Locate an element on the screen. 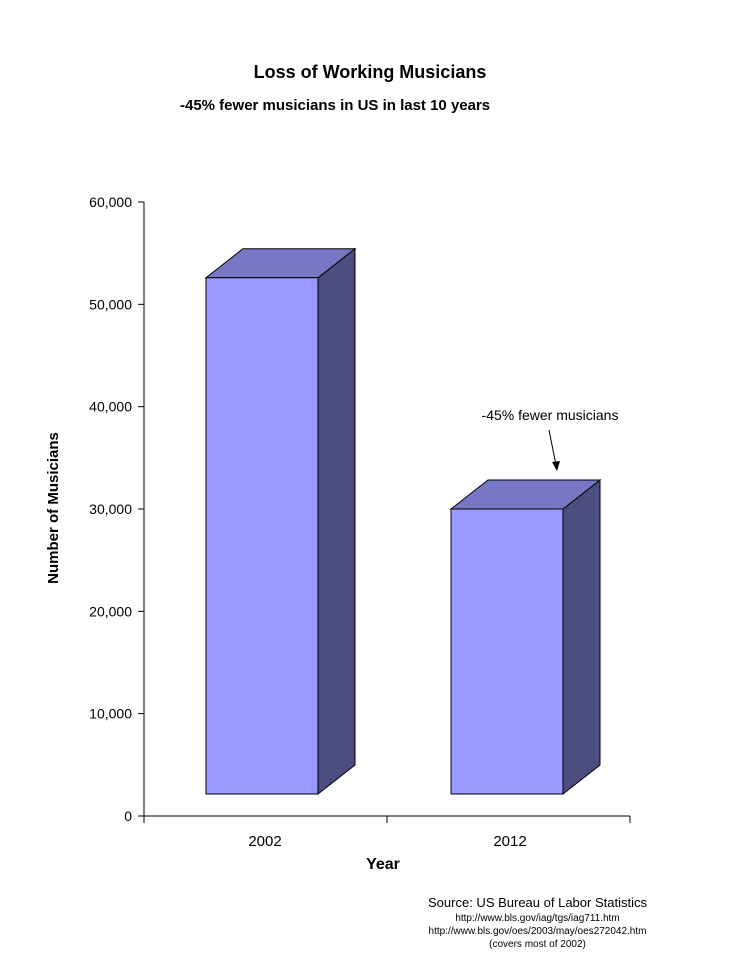  chart-title: Loss of Working Musicians is located at coordinates (370, 72).